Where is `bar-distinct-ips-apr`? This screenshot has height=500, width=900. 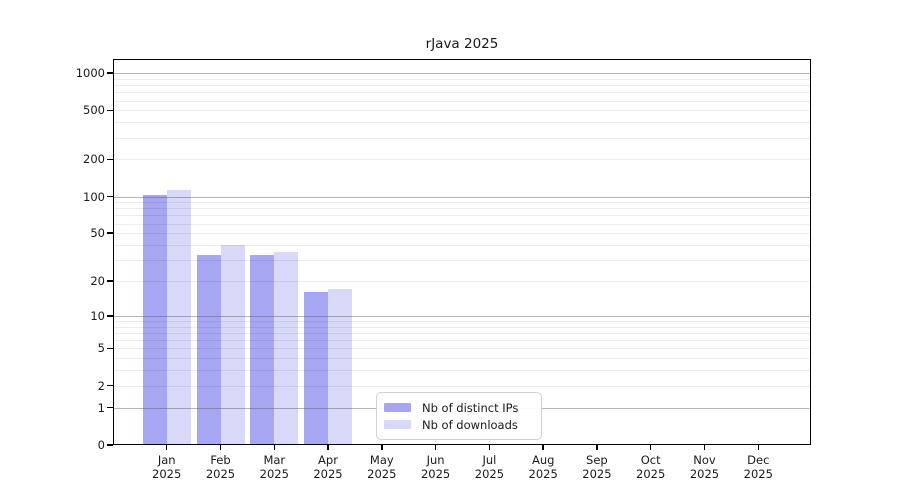 bar-distinct-ips-apr is located at coordinates (316, 368).